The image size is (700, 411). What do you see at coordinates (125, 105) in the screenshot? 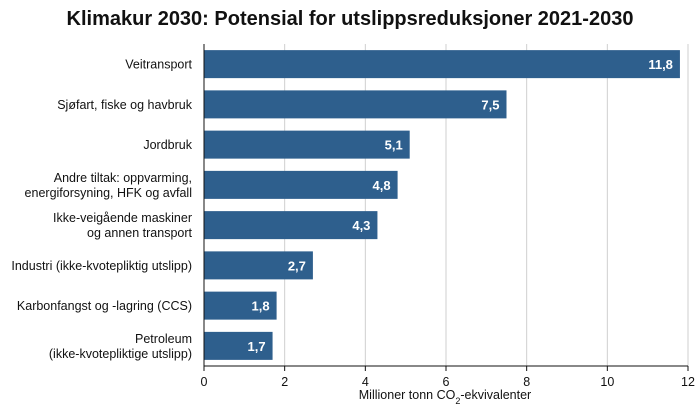
I see `category-label: Sjøfart, fiske og havbruk` at bounding box center [125, 105].